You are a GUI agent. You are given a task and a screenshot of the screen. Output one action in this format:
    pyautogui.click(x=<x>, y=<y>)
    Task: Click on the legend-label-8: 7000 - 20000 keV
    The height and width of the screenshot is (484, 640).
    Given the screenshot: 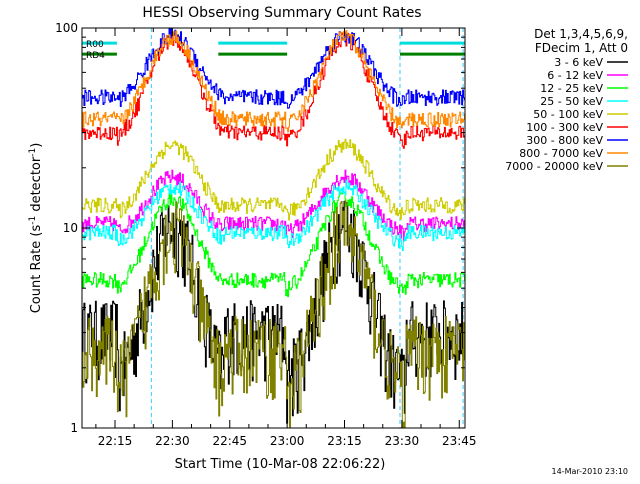 What is the action you would take?
    pyautogui.click(x=554, y=166)
    